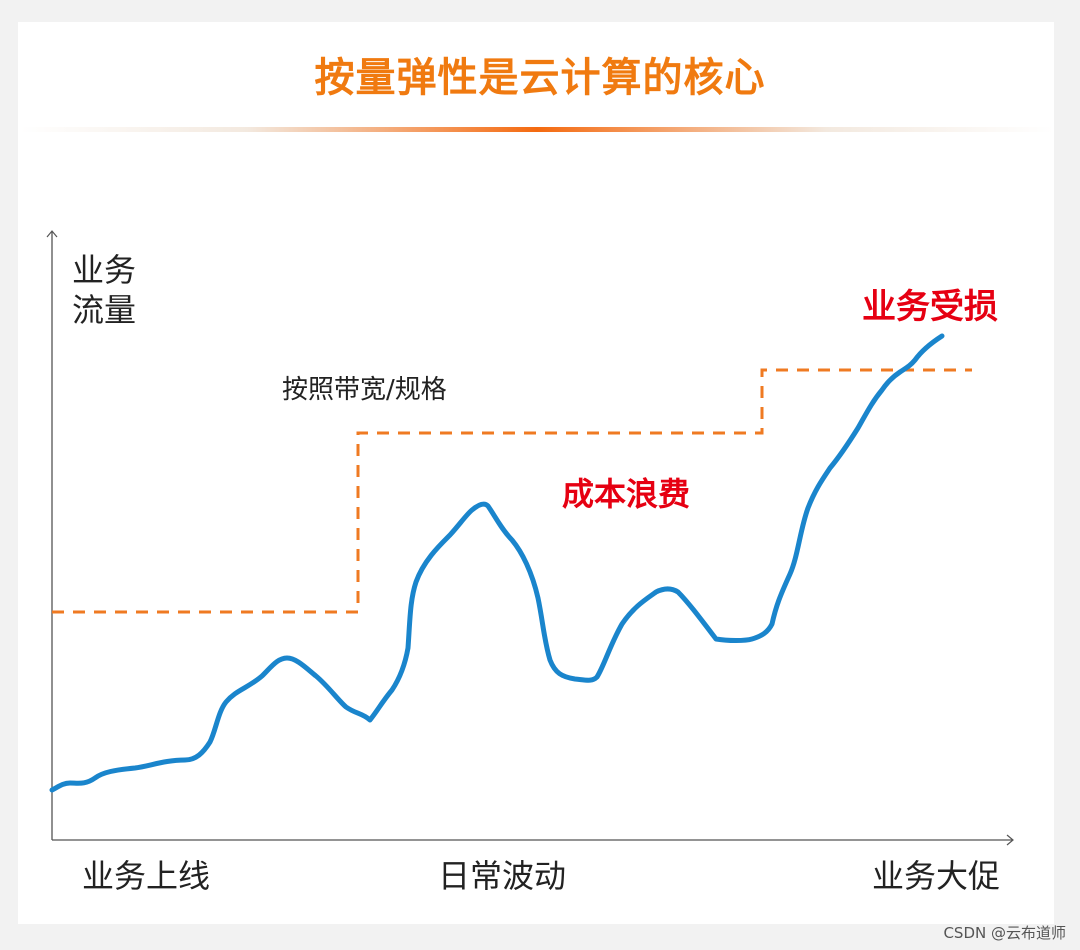  What do you see at coordinates (104, 290) in the screenshot?
I see `y-axis-label: 业务流量` at bounding box center [104, 290].